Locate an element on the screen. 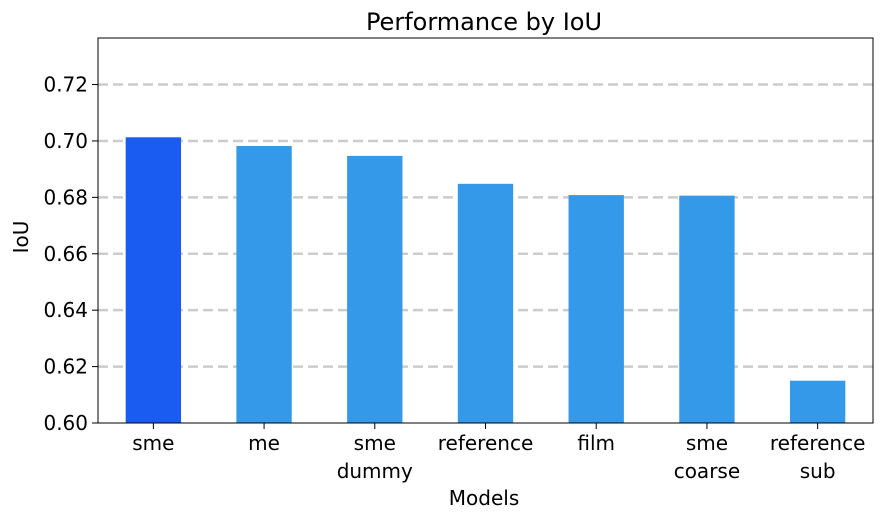 The image size is (882, 521). x-axis-label: Models is located at coordinates (484, 498).